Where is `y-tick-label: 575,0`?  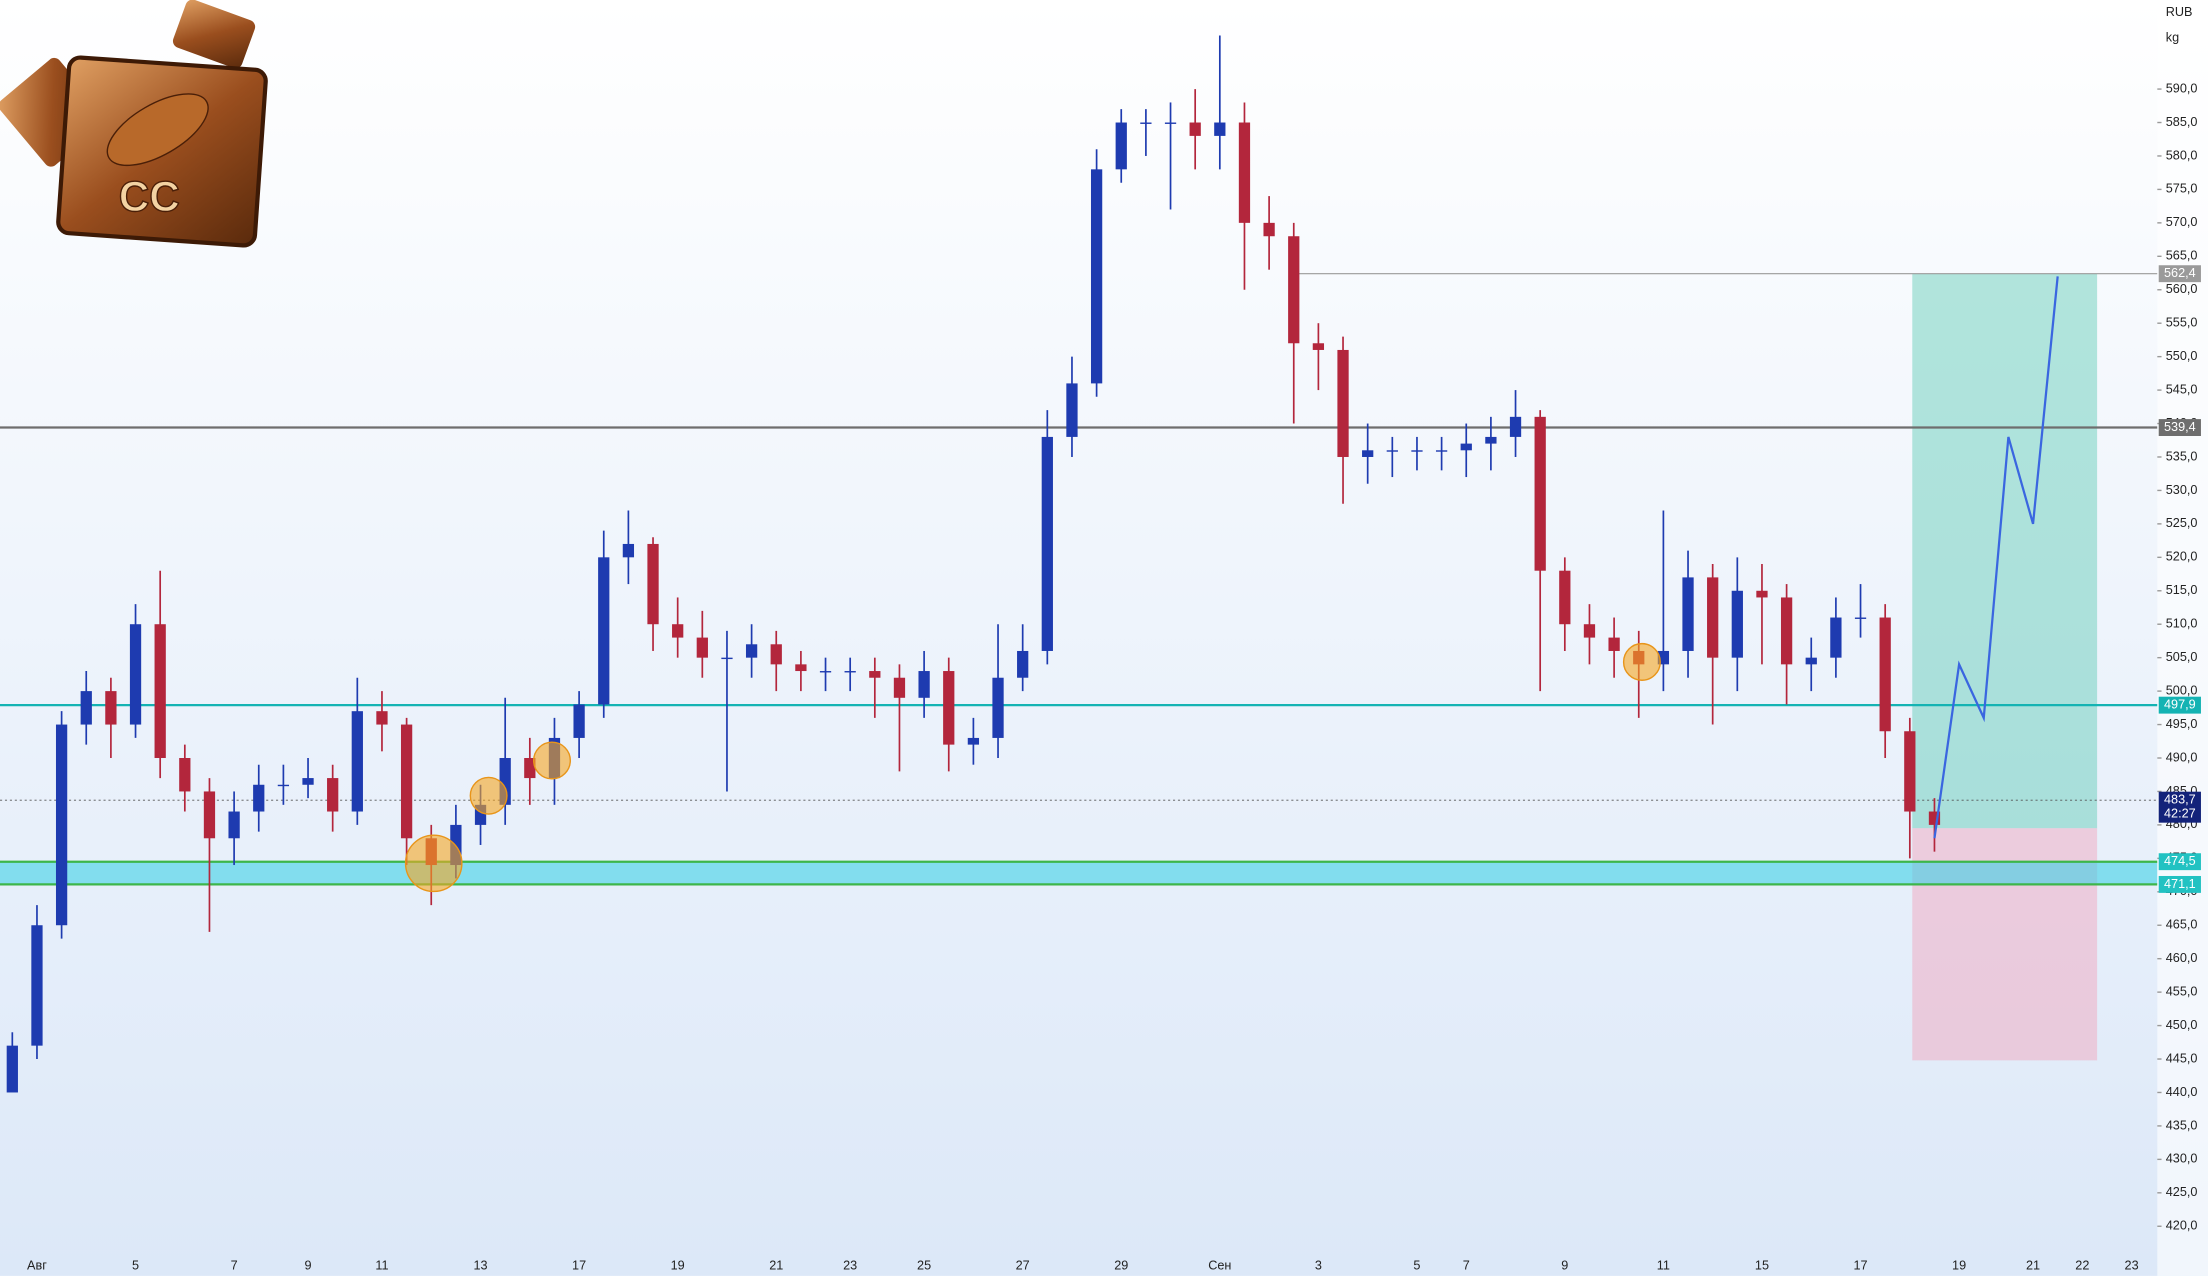
y-tick-label: 575,0 is located at coordinates (2182, 189).